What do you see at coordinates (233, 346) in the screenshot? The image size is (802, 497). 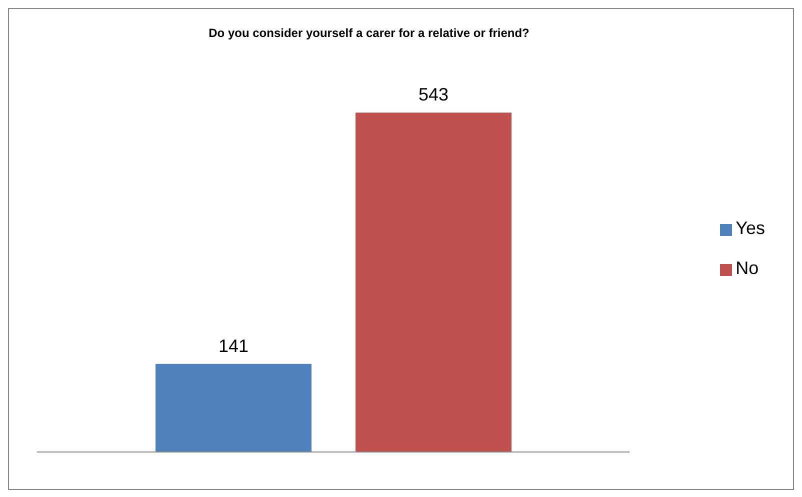 I see `data-label: 141` at bounding box center [233, 346].